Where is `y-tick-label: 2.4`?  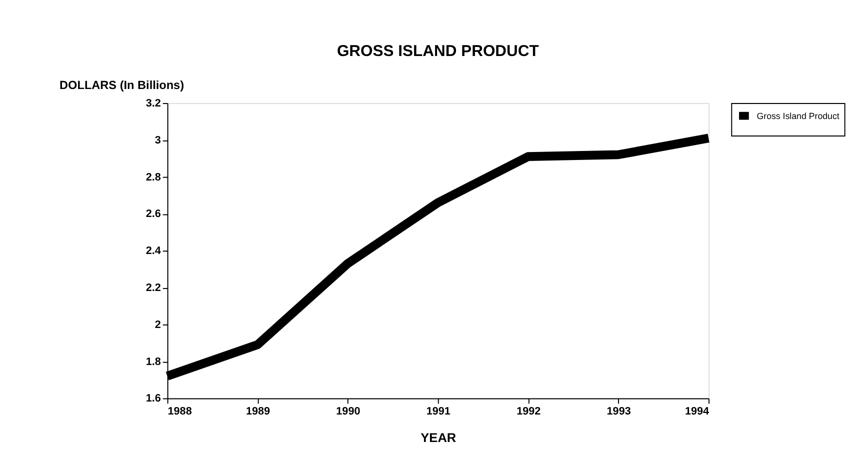
y-tick-label: 2.4 is located at coordinates (153, 251).